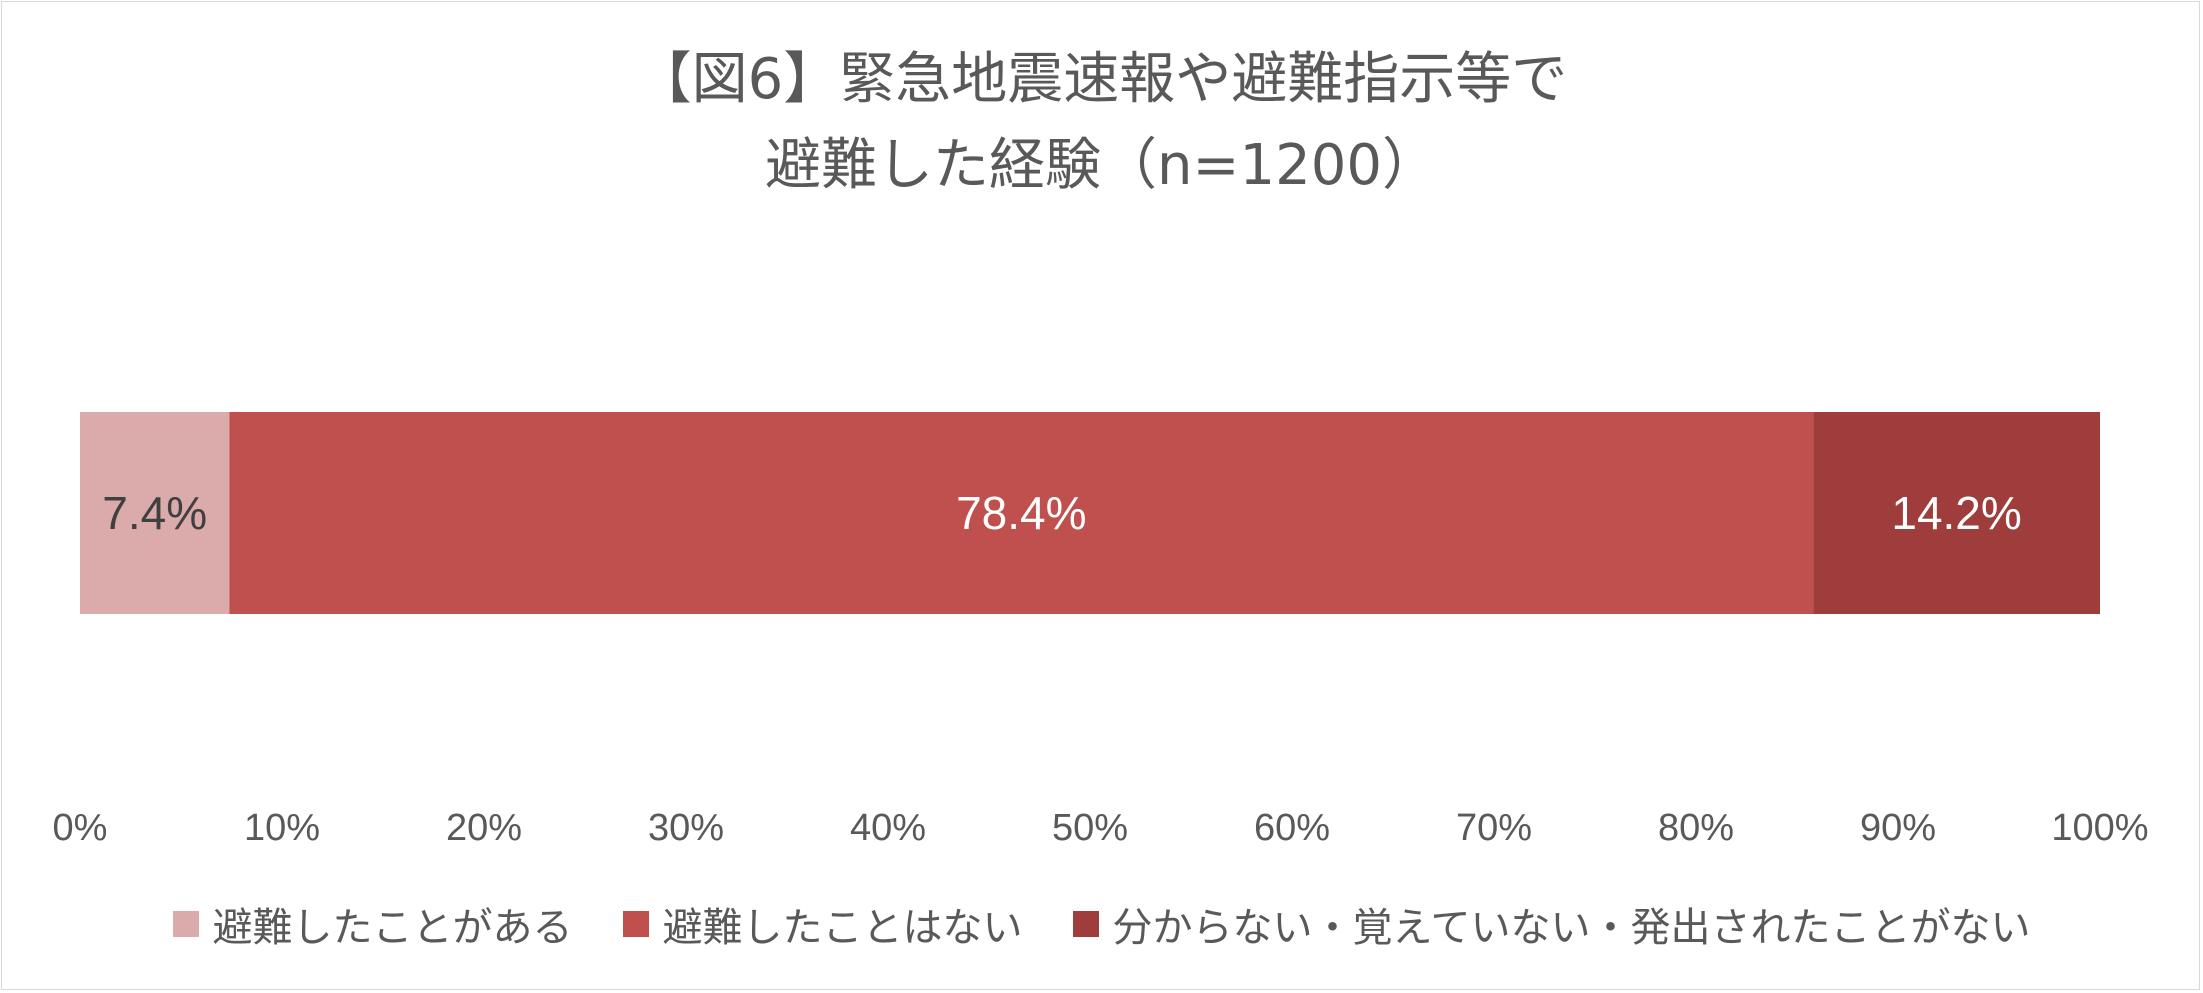 Image resolution: width=2203 pixels, height=993 pixels. I want to click on legend-item-unknown: 分からない・覚えていない・発出されたことがない, so click(1551, 924).